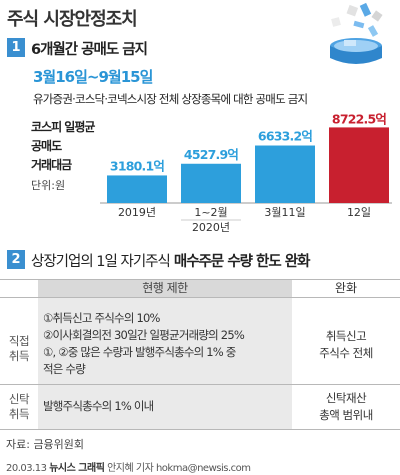 The height and width of the screenshot is (475, 400). I want to click on stock-tray-icon, so click(355, 38).